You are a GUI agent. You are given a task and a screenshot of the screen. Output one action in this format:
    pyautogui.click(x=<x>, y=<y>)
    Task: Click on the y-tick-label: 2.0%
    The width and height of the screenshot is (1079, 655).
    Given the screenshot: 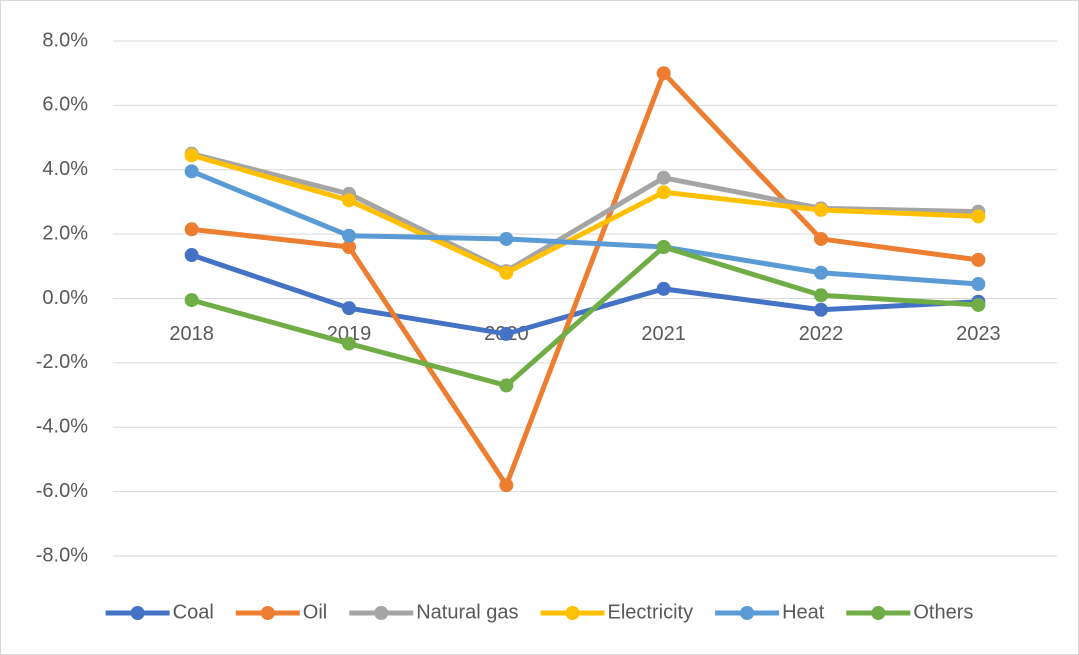 What is the action you would take?
    pyautogui.click(x=65, y=233)
    